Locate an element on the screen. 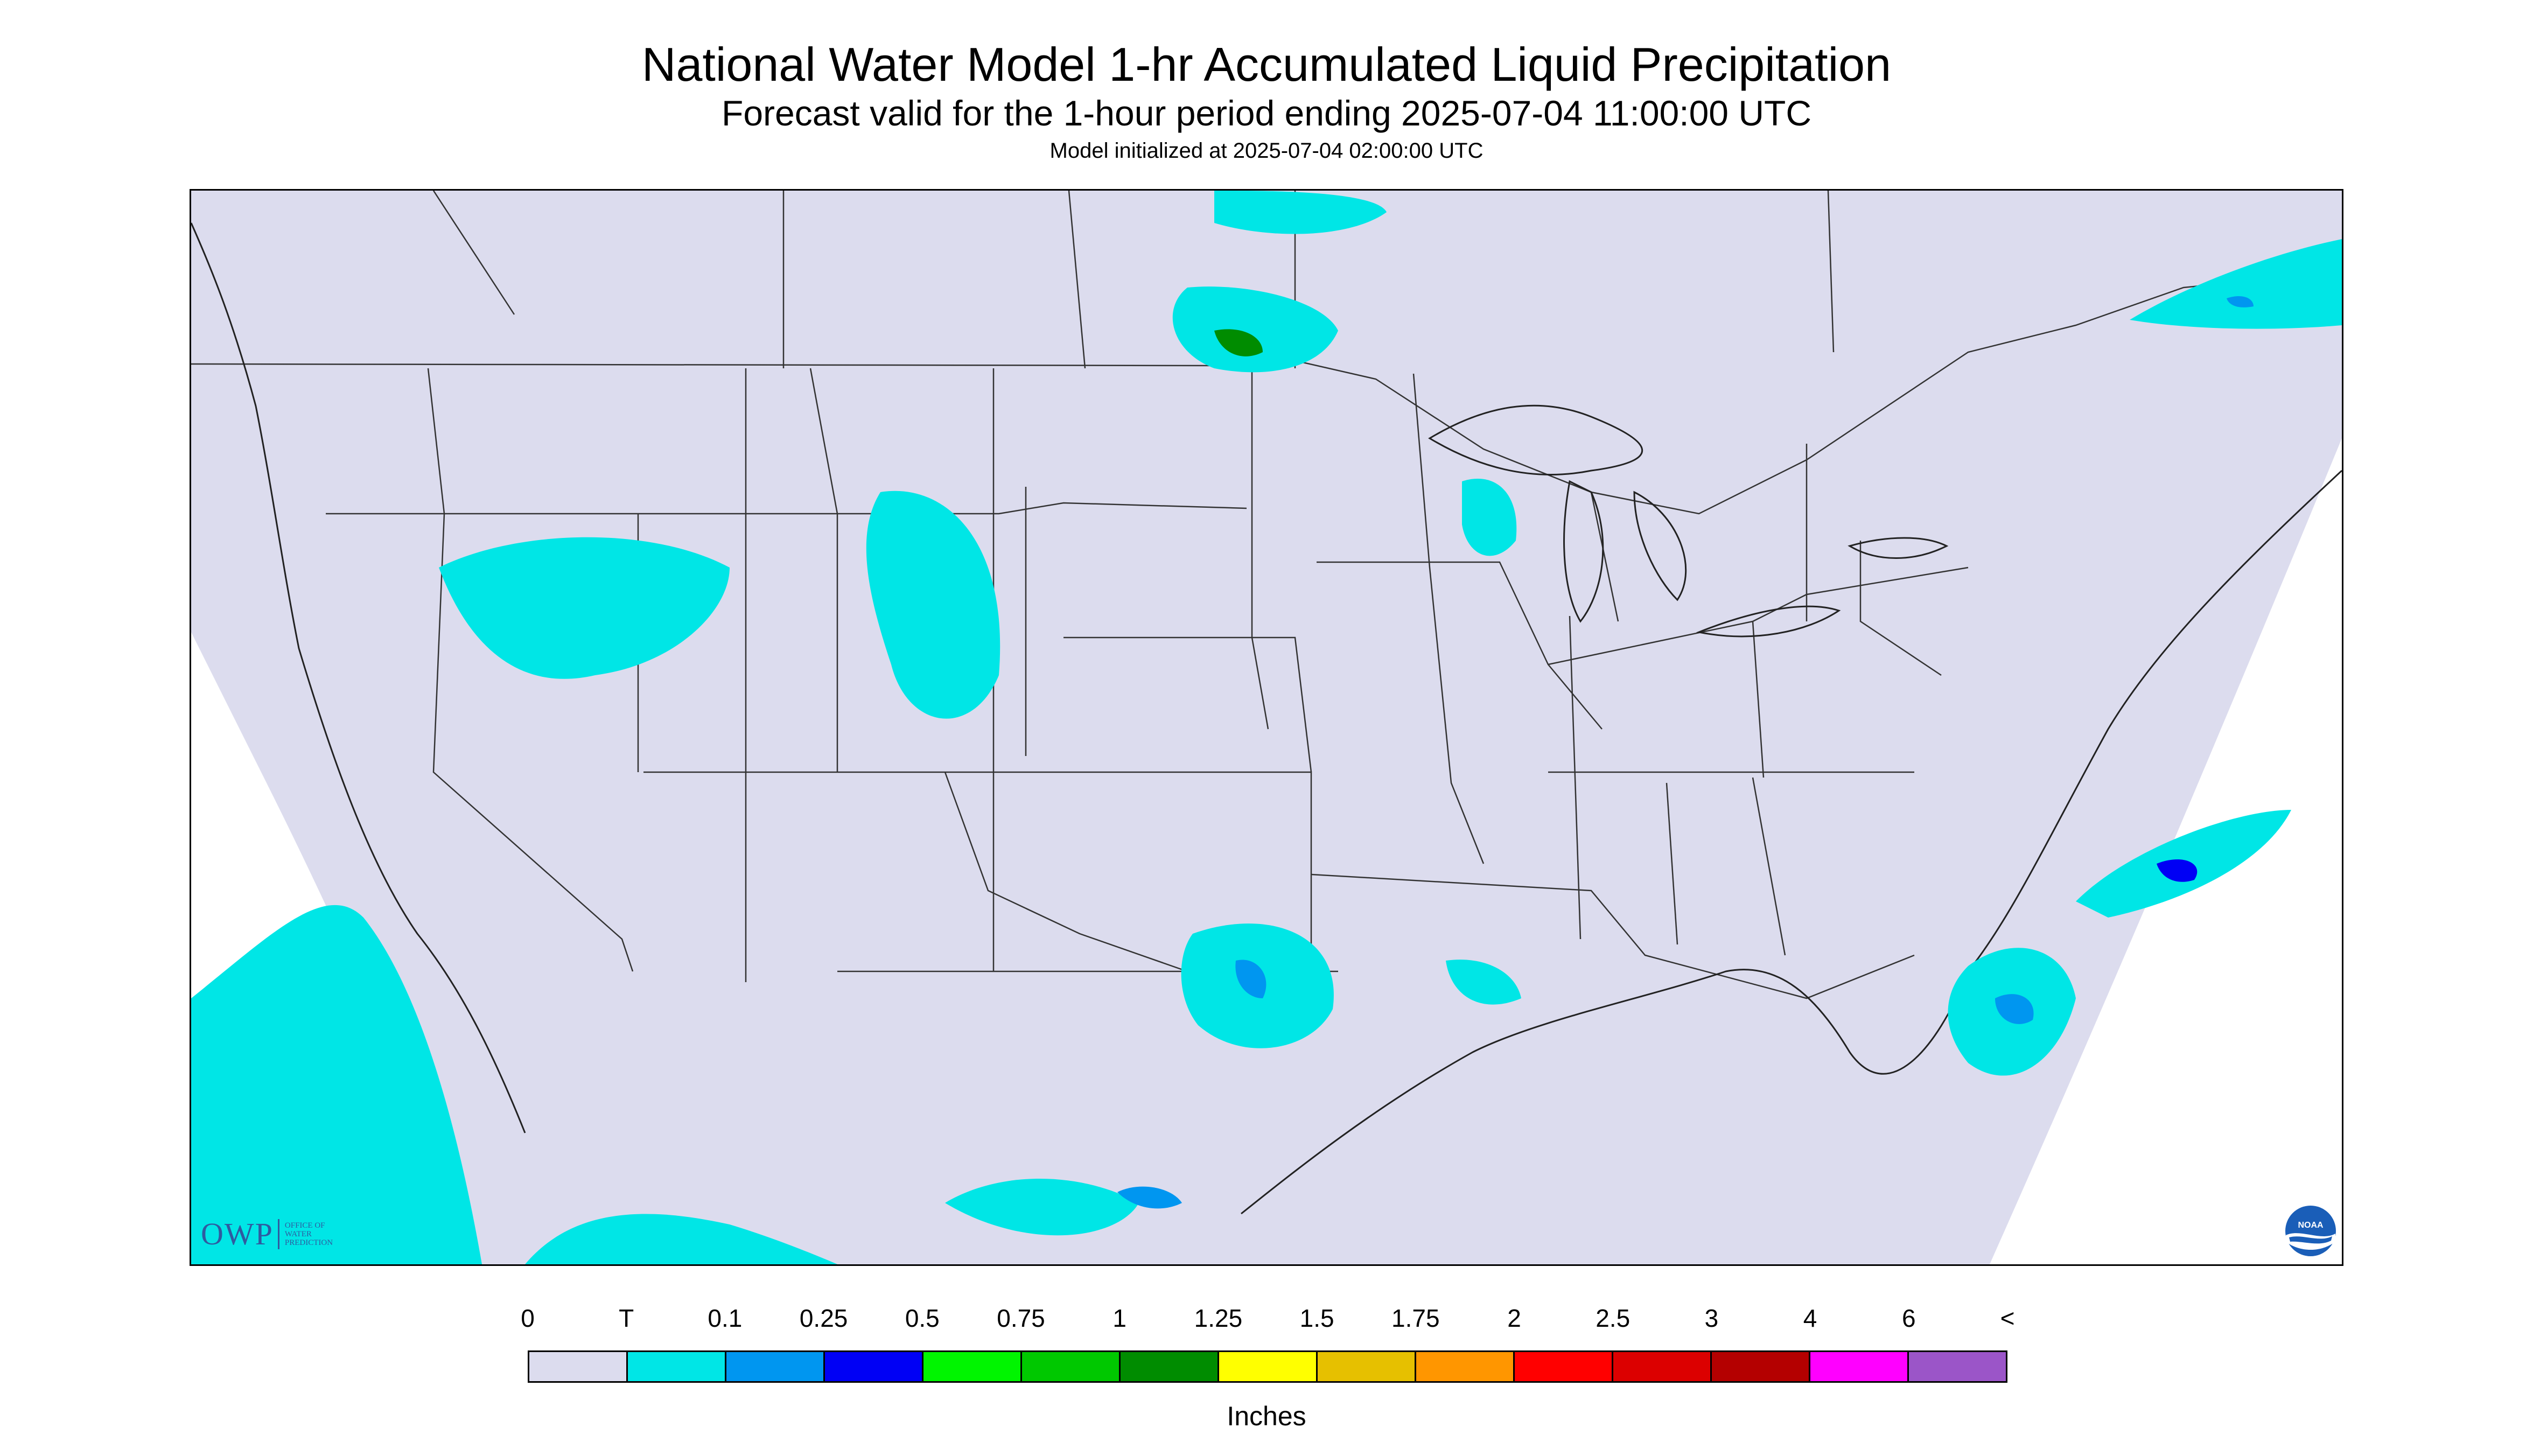 The height and width of the screenshot is (1456, 2533). legend-tick-label: 3 is located at coordinates (1711, 1318).